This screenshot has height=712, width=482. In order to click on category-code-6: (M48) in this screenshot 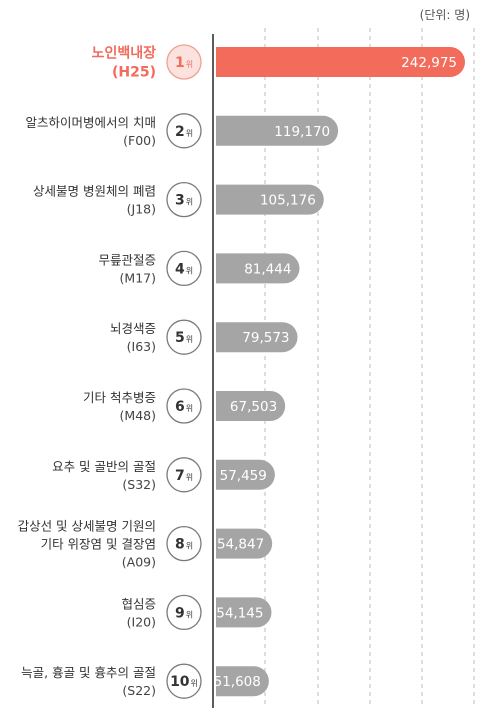, I will do `click(138, 415)`.